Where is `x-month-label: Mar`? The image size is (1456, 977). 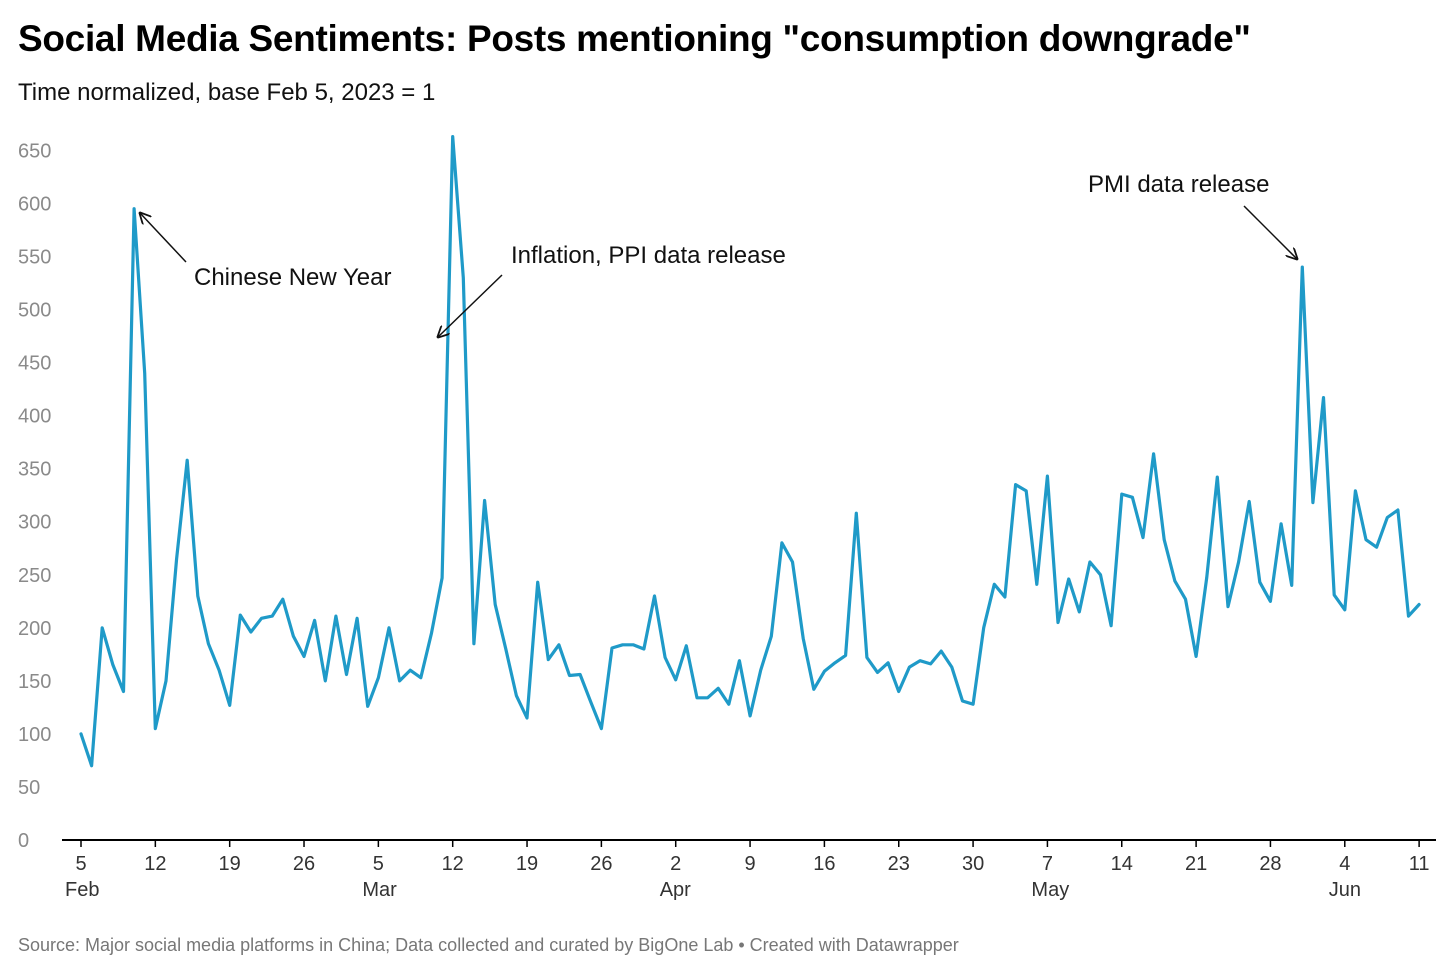
x-month-label: Mar is located at coordinates (379, 890).